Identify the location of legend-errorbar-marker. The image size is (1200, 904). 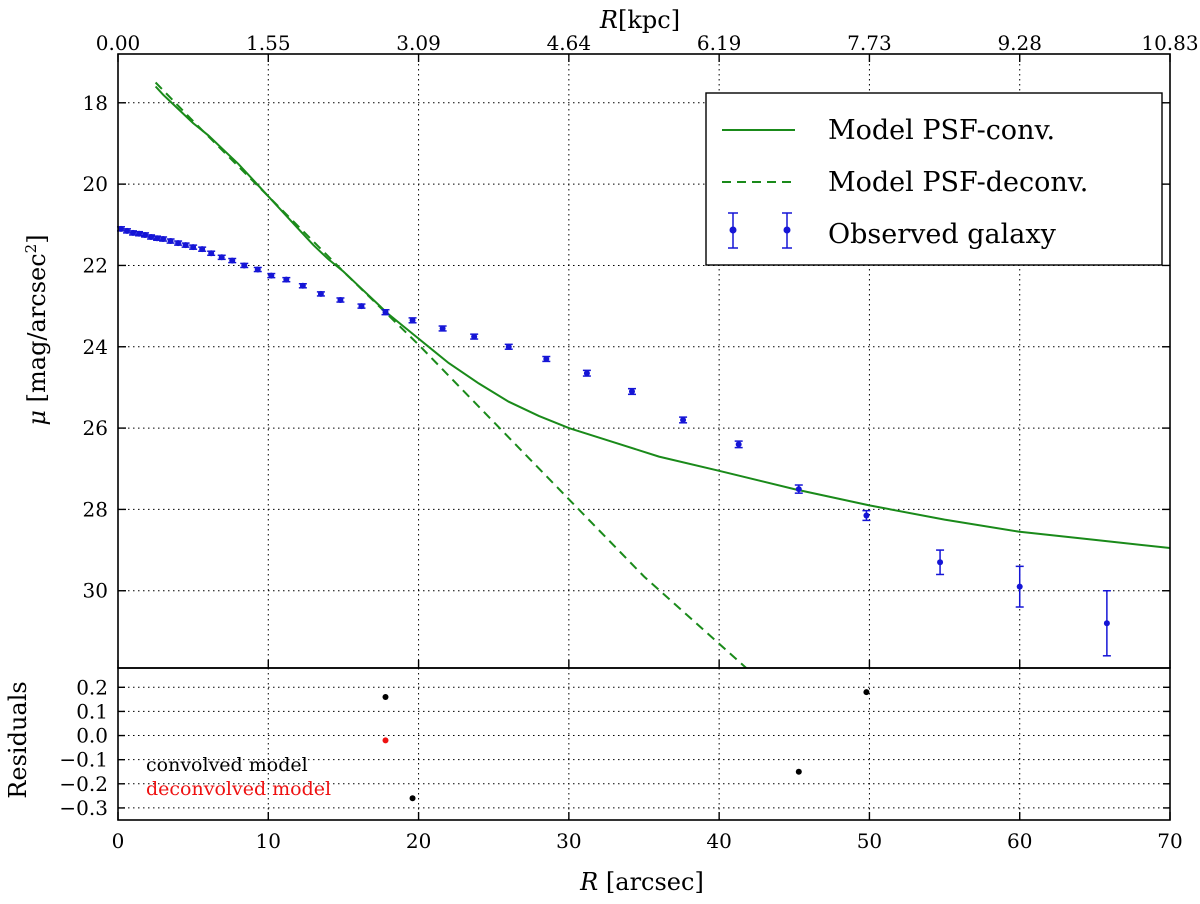
(760, 230).